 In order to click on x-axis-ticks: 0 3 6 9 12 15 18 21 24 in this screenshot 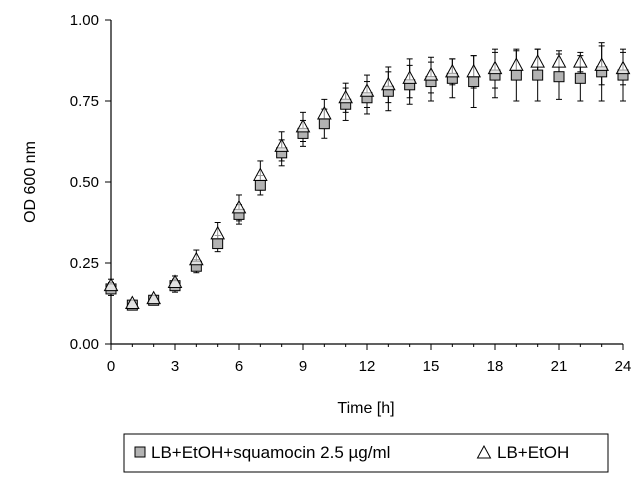, I will do `click(369, 359)`.